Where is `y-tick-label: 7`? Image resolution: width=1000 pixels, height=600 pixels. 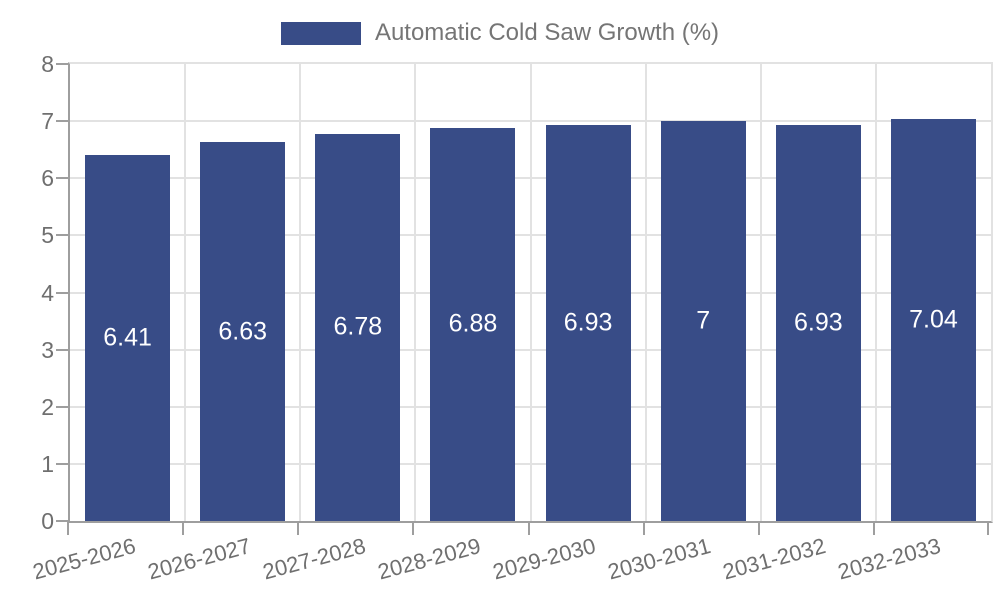 y-tick-label: 7 is located at coordinates (47, 121).